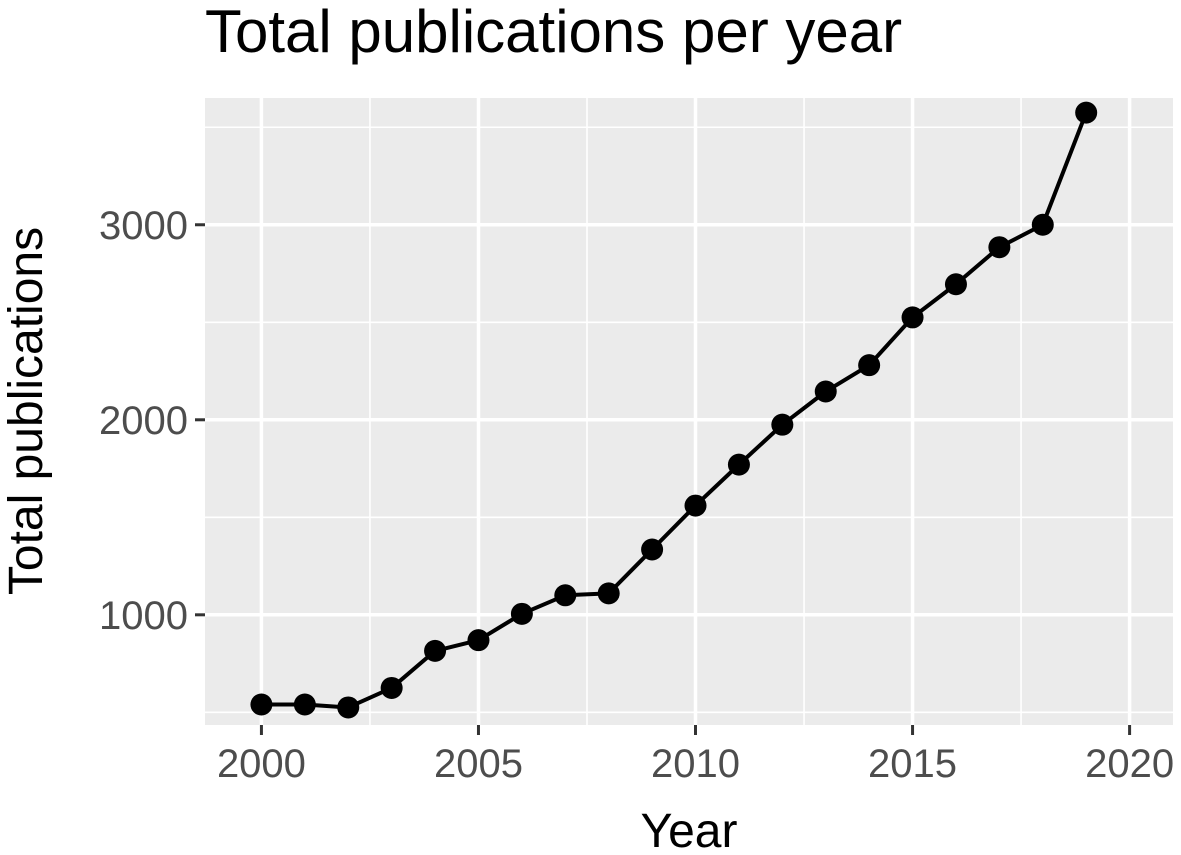 This screenshot has height=855, width=1181. I want to click on y-tick-label: 1000, so click(143, 616).